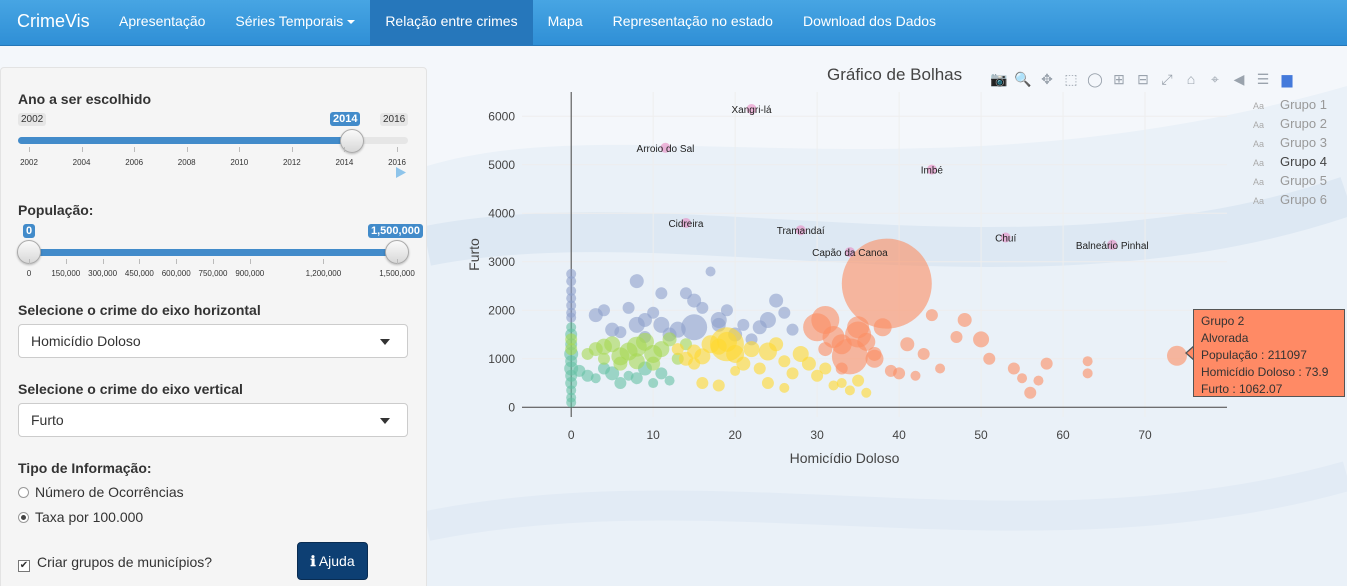 The width and height of the screenshot is (1347, 586). I want to click on nav-item-representacao-estado: Representação no estado, so click(692, 21).